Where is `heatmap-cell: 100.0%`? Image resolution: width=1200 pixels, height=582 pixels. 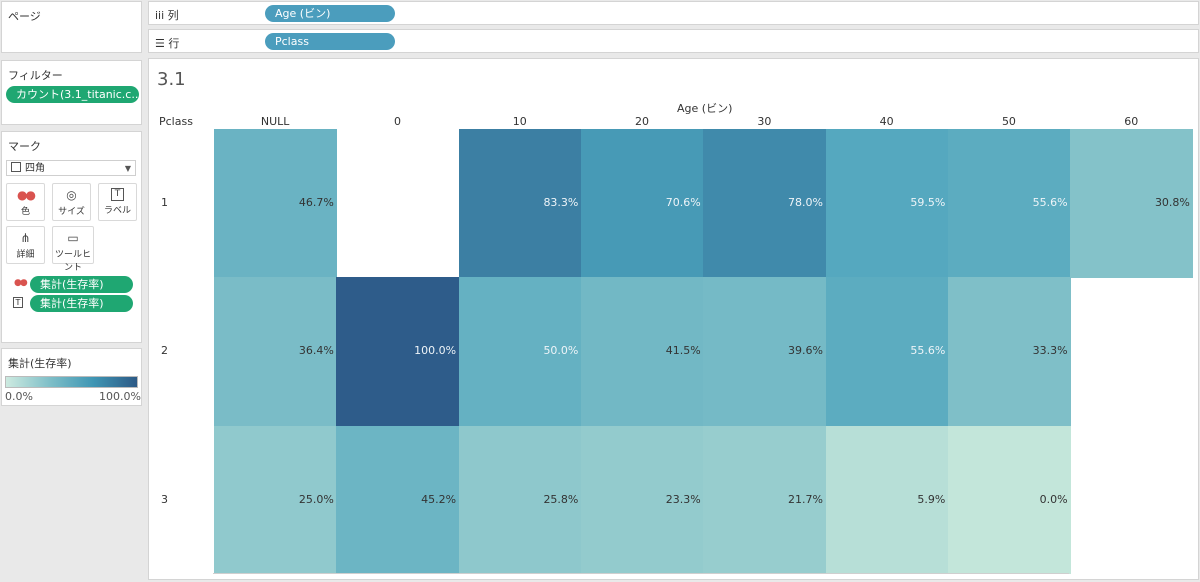
heatmap-cell: 100.0% is located at coordinates (398, 352).